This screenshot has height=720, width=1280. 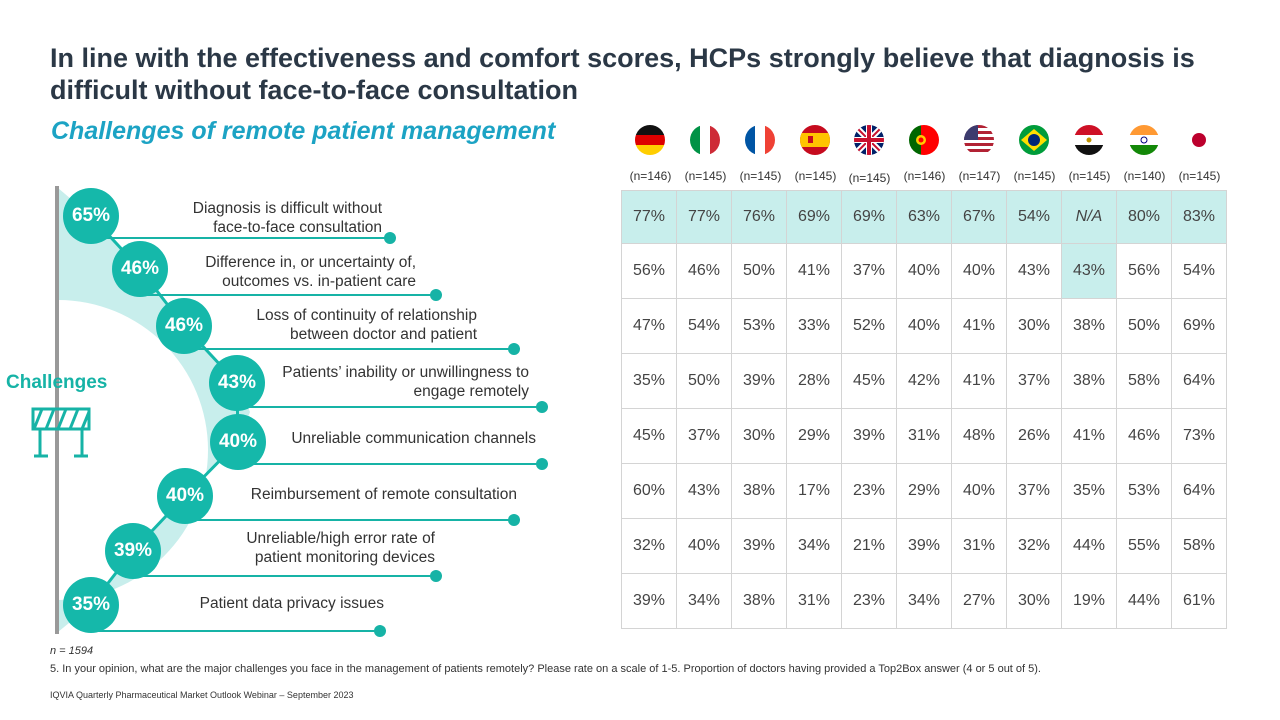 What do you see at coordinates (924, 436) in the screenshot?
I see `table-row: 45% 37% 30% 29% 39% 31% 48% 26% 41% 46% 73%` at bounding box center [924, 436].